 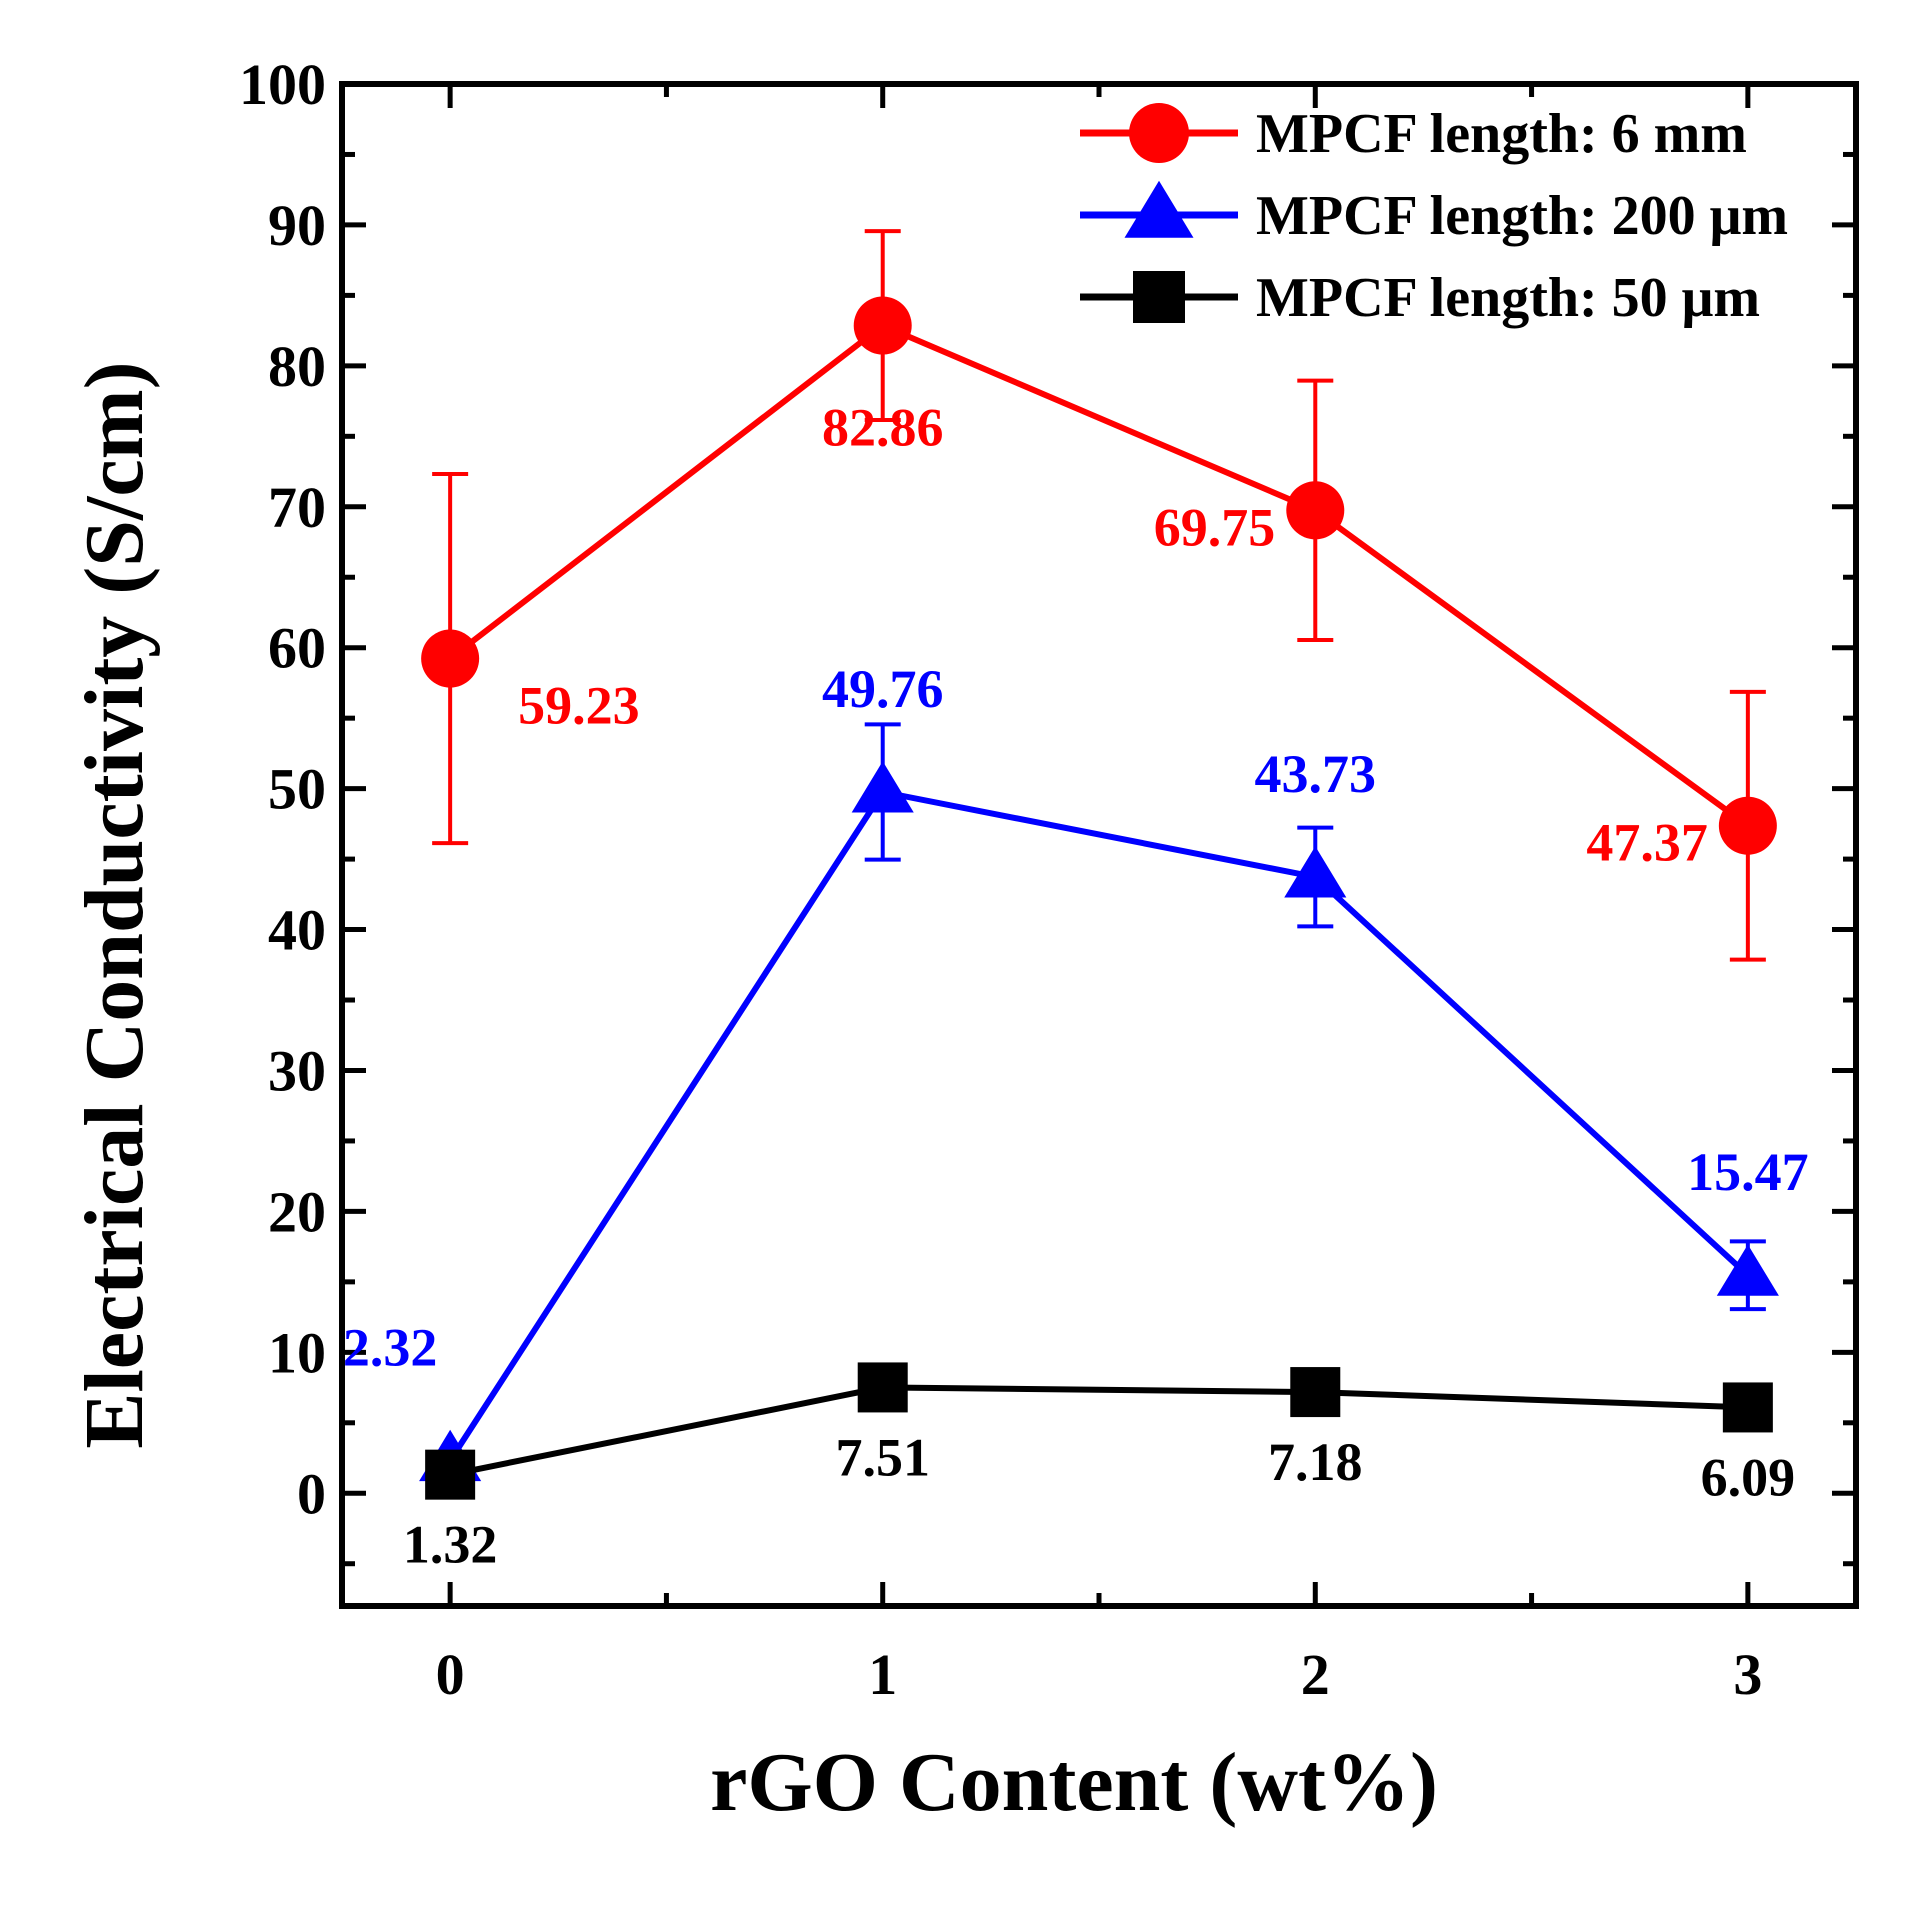 What do you see at coordinates (1159, 133) in the screenshot?
I see `legend-marker-circle` at bounding box center [1159, 133].